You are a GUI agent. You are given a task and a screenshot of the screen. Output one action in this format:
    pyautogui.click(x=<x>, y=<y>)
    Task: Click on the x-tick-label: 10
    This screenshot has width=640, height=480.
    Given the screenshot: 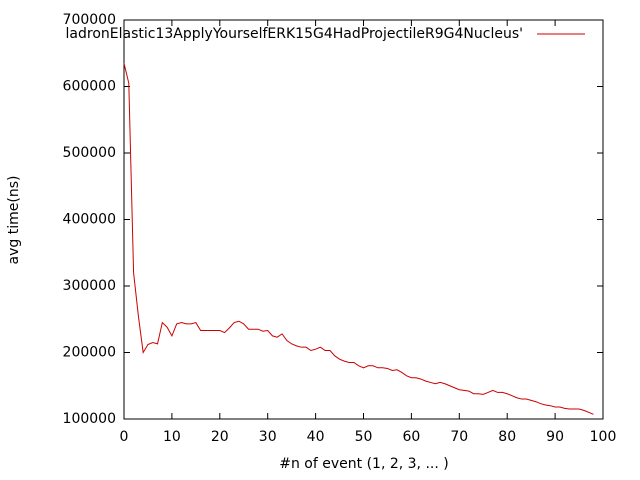 What is the action you would take?
    pyautogui.click(x=172, y=437)
    